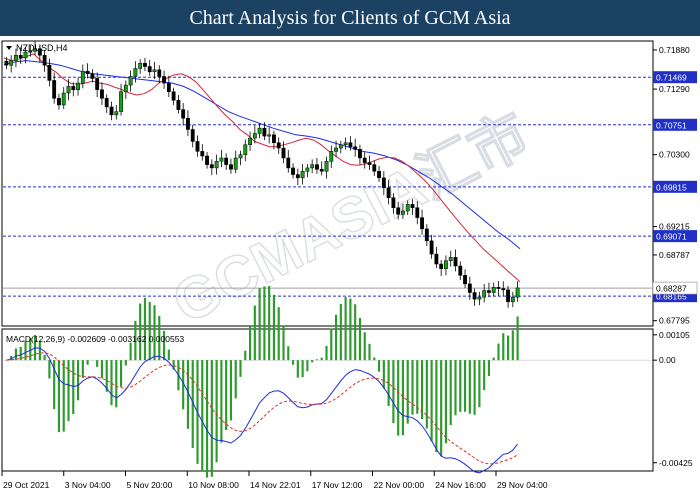 The image size is (700, 500). Describe the element at coordinates (671, 78) in the screenshot. I see `level-price-label: 0.71469` at that location.